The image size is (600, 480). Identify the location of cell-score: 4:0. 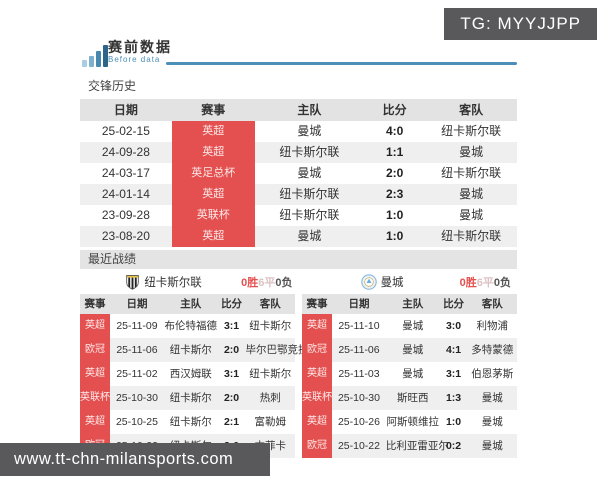
(394, 131).